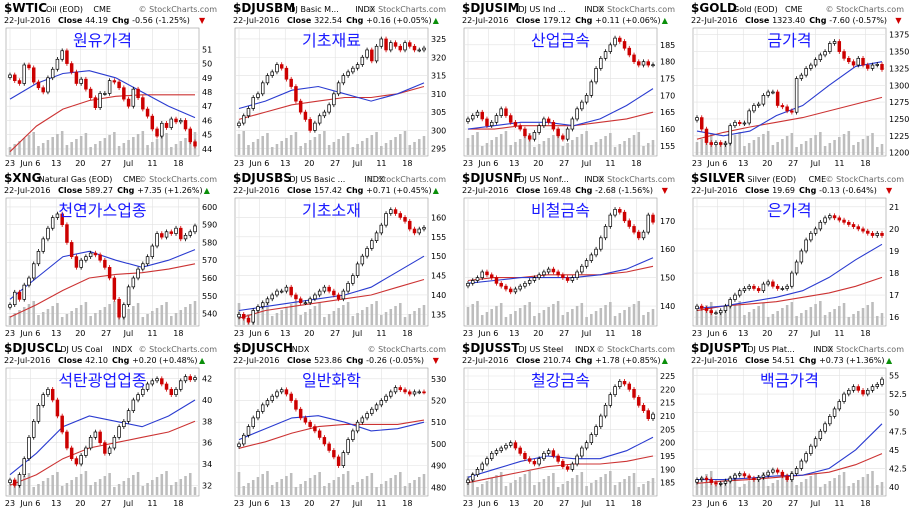  Describe the element at coordinates (789, 40) in the screenshot. I see `overlay-title: 금가격` at that location.